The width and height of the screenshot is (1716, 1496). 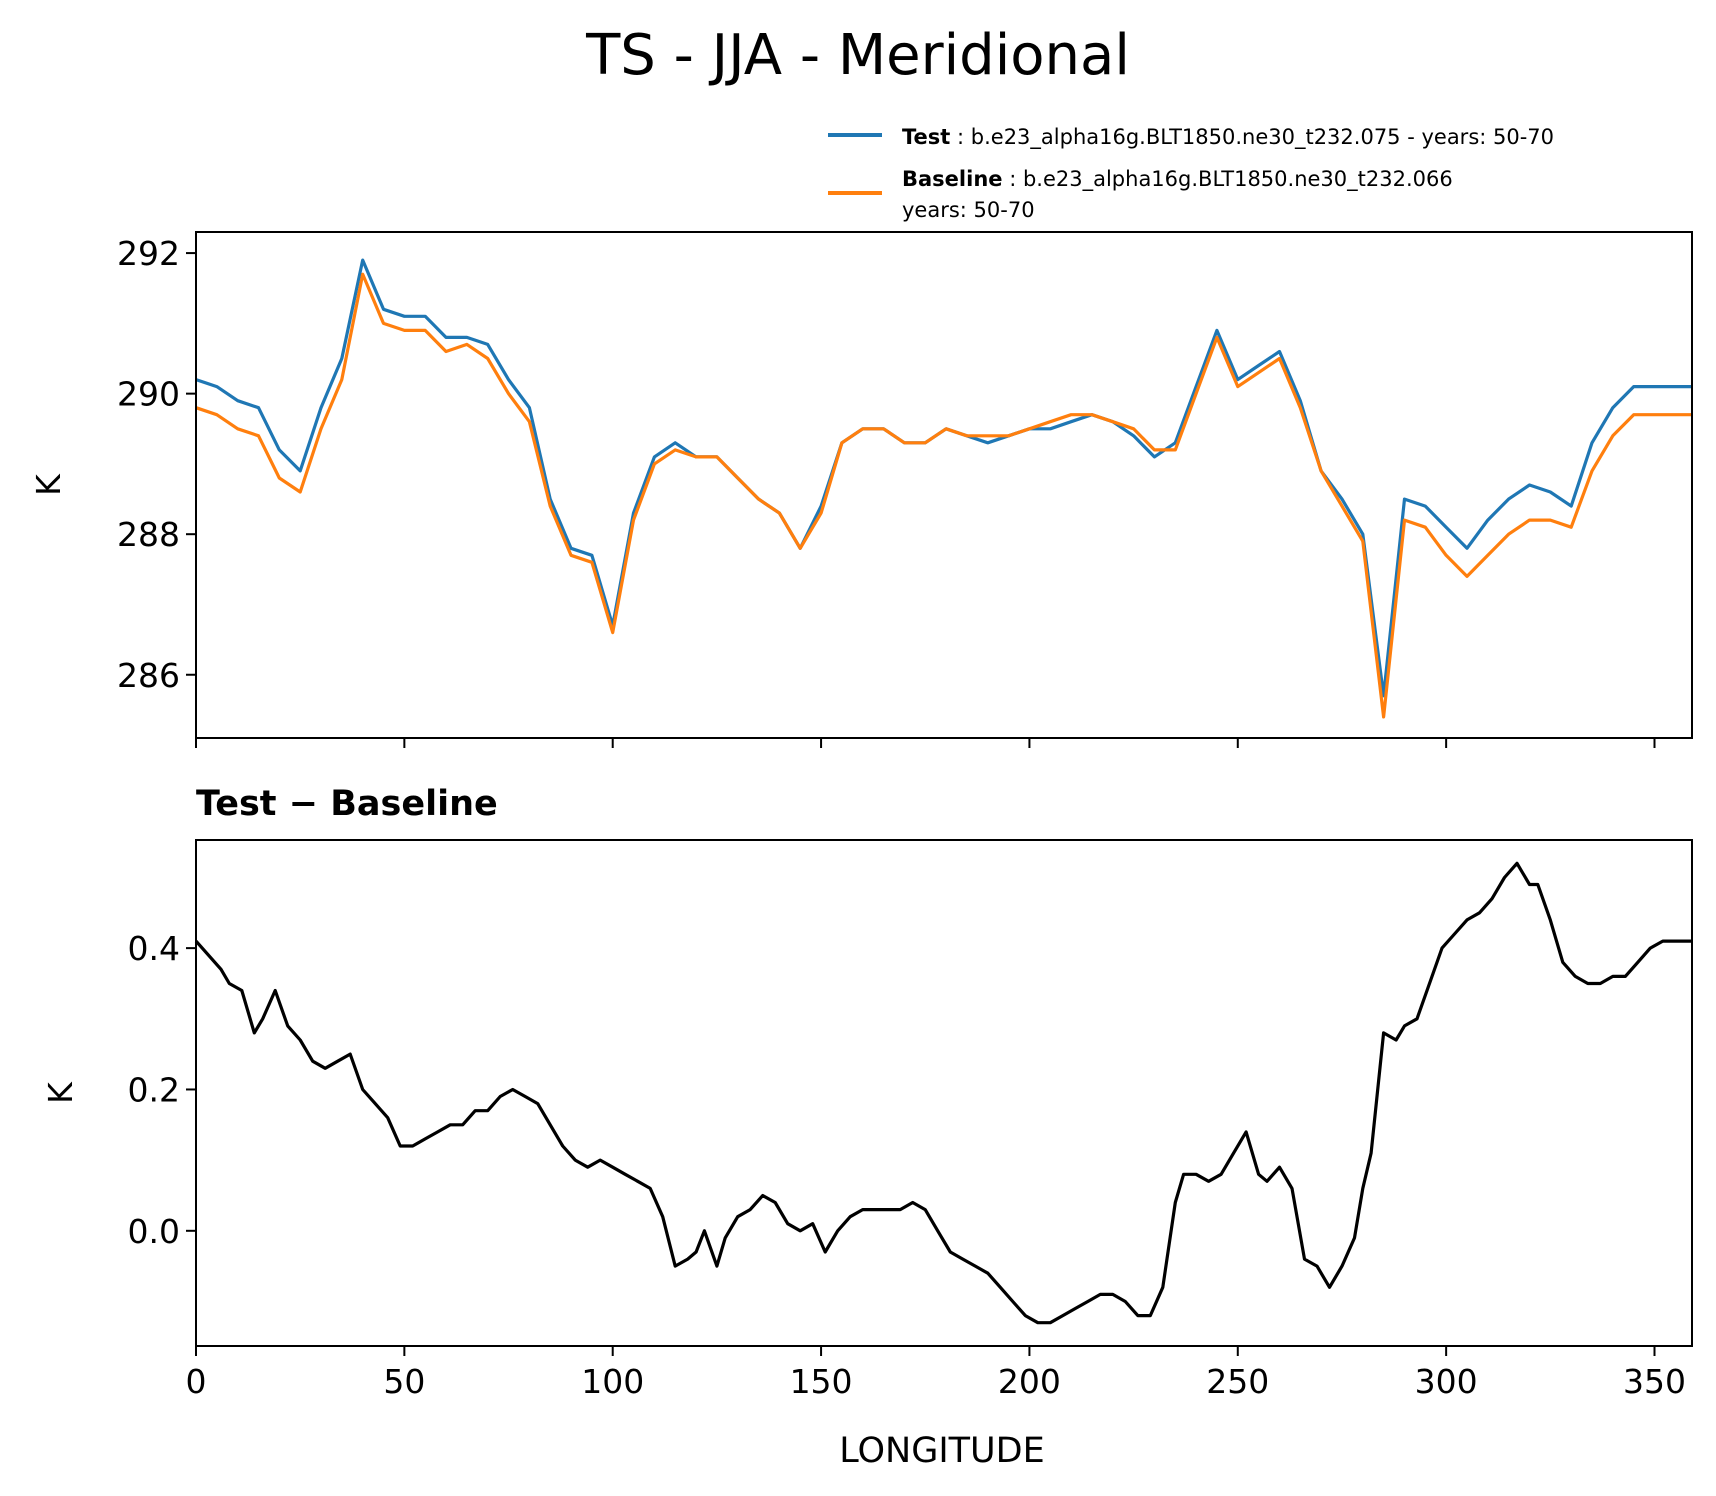 What do you see at coordinates (821, 1381) in the screenshot?
I see `x-tick-label: 150` at bounding box center [821, 1381].